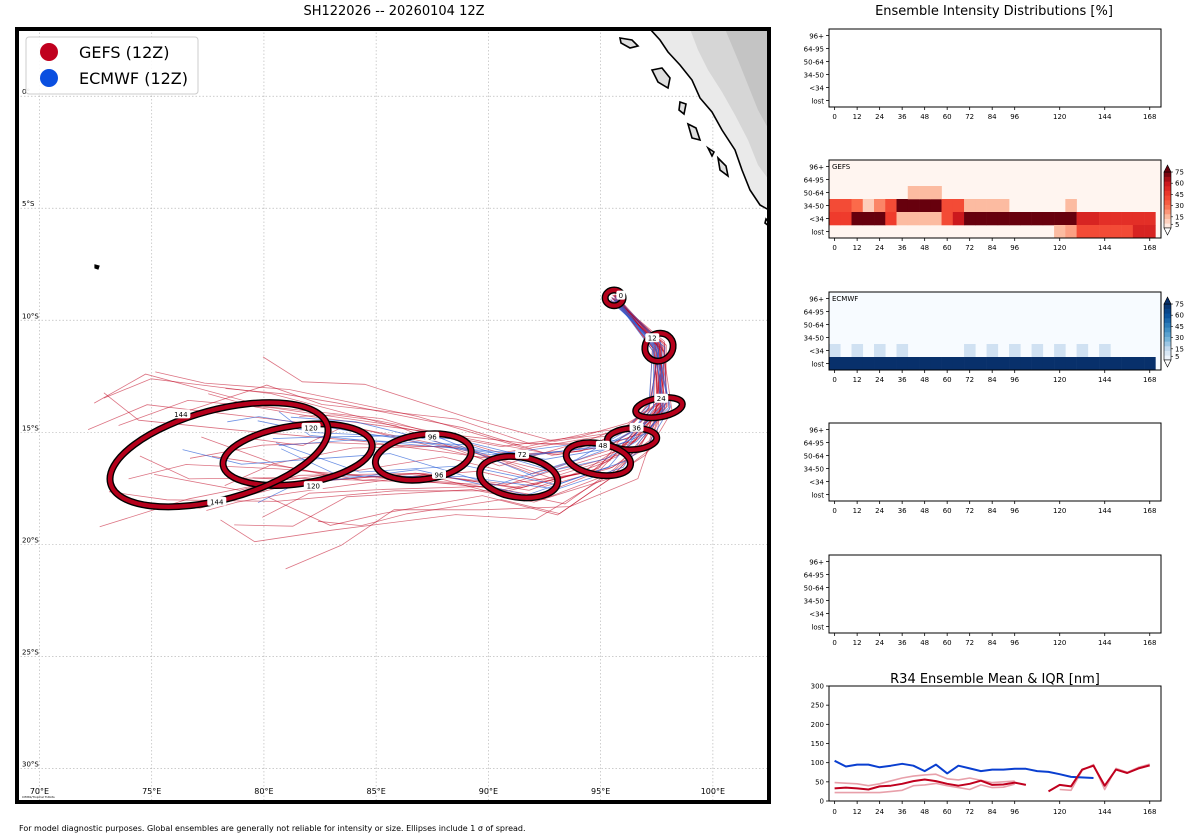  What do you see at coordinates (30, 316) in the screenshot?
I see `lat-tick-label: 10°S` at bounding box center [30, 316].